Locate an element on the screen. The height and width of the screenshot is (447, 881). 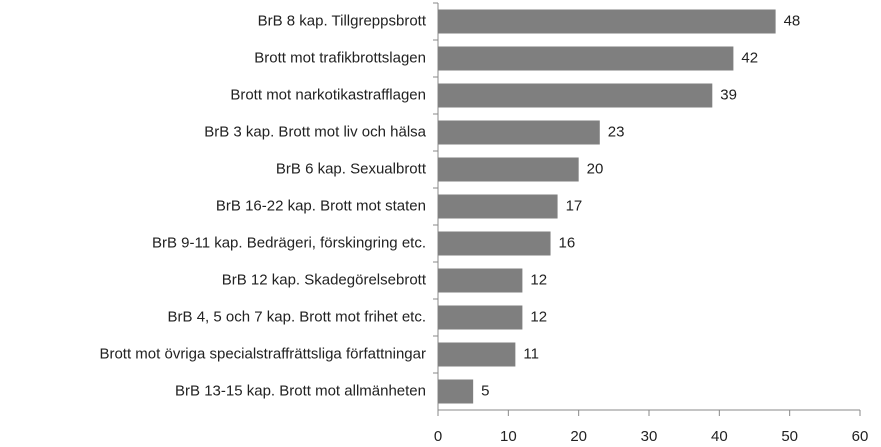
y-tick-label: BrB 16-22 kap. Brott mot staten is located at coordinates (321, 205).